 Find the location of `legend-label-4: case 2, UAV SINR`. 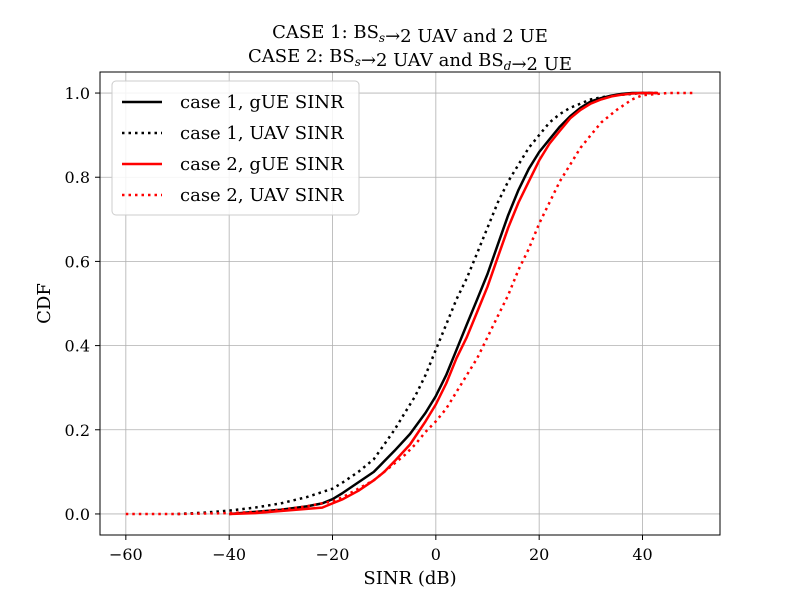

legend-label-4: case 2, UAV SINR is located at coordinates (262, 195).